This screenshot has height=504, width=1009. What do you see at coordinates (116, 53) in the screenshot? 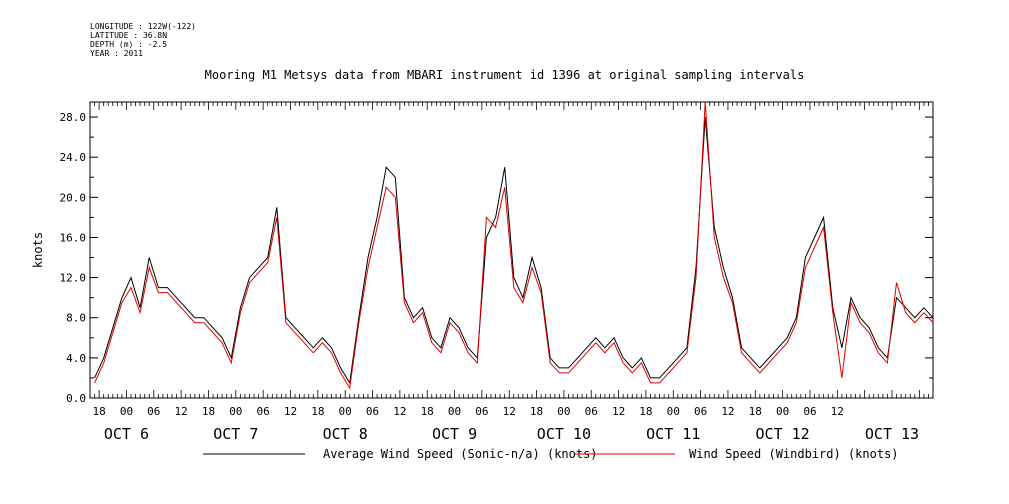
I see `meta-year: YEAR : 2011` at bounding box center [116, 53].